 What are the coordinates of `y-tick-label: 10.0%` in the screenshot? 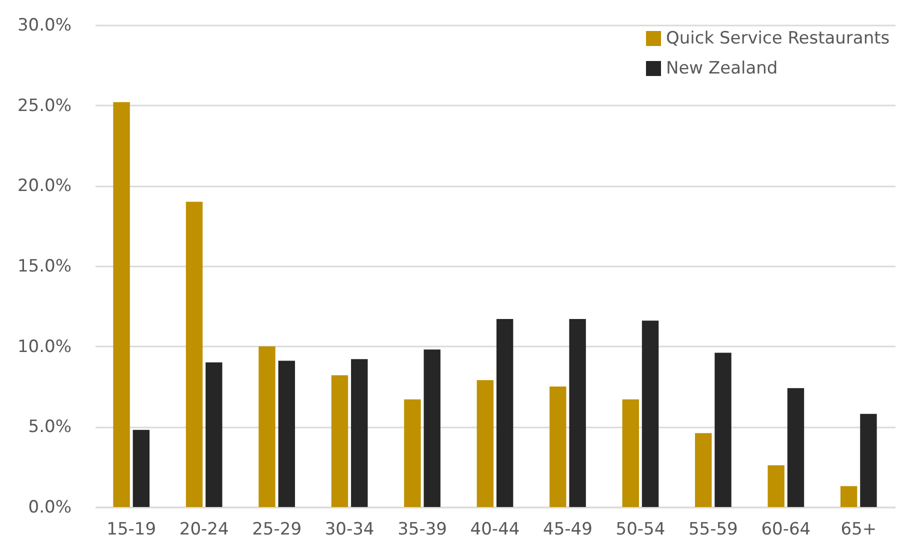 It's located at (44, 346).